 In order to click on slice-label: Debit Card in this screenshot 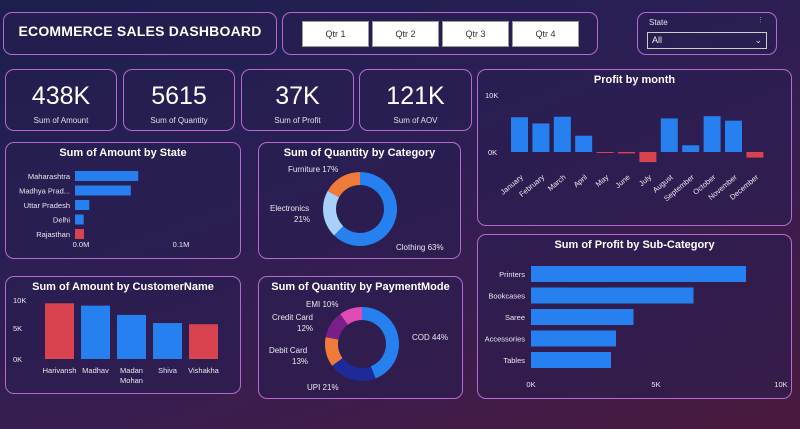, I will do `click(288, 350)`.